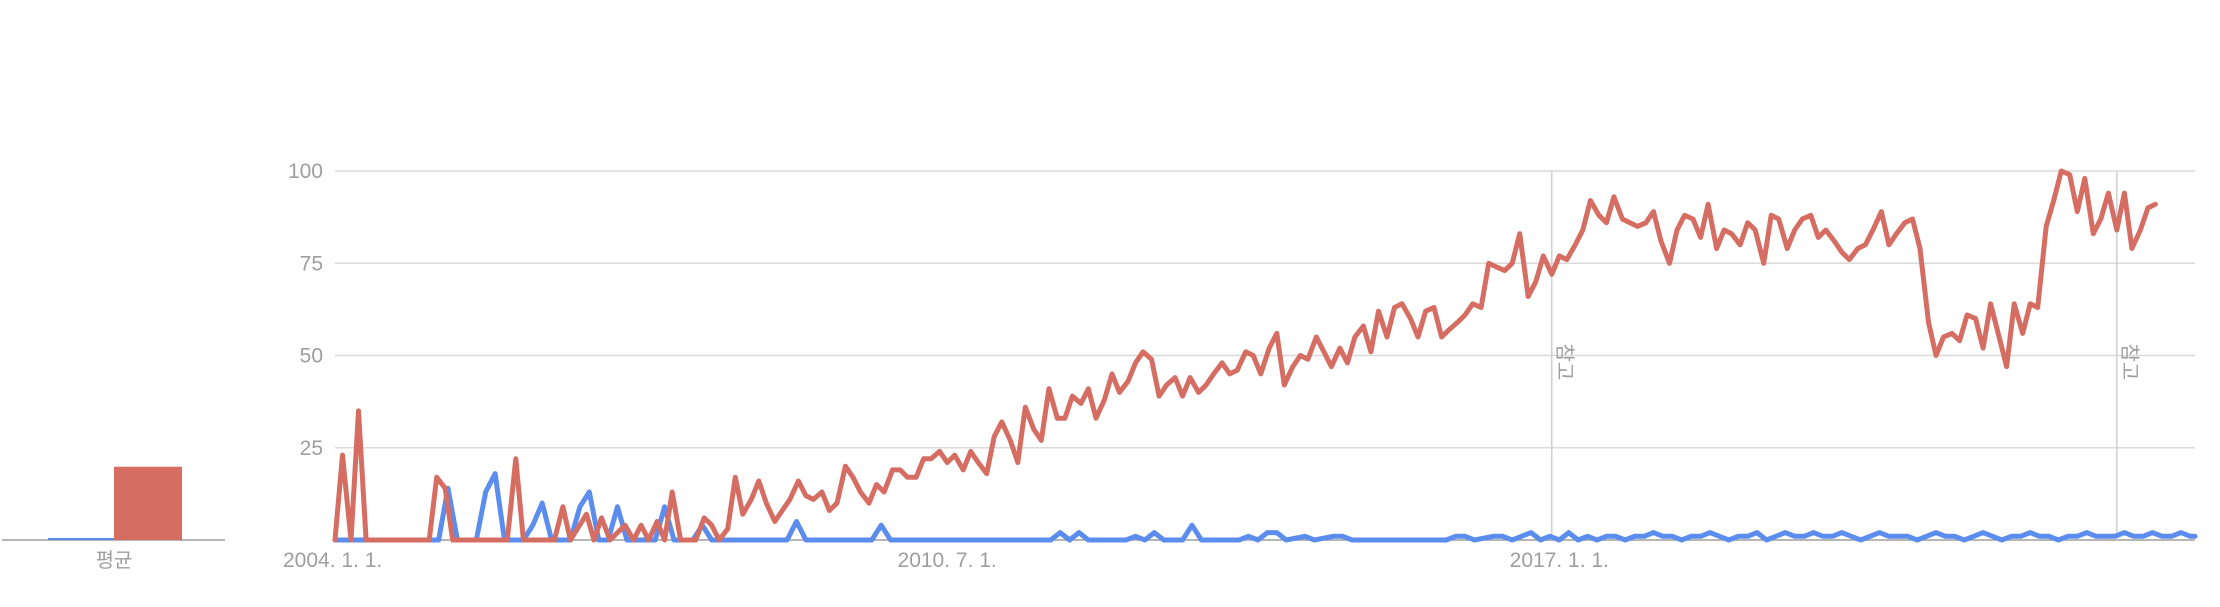 This screenshot has height=607, width=2220. I want to click on x-tick-label: 2017. 1. 1., so click(1559, 560).